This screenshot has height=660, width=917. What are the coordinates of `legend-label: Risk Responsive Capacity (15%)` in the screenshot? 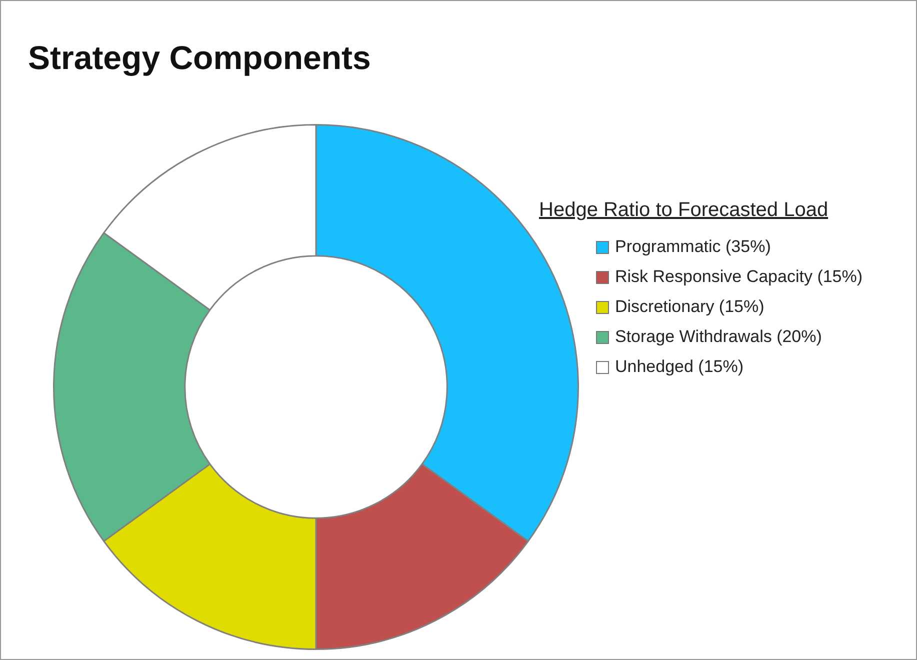 It's located at (739, 277).